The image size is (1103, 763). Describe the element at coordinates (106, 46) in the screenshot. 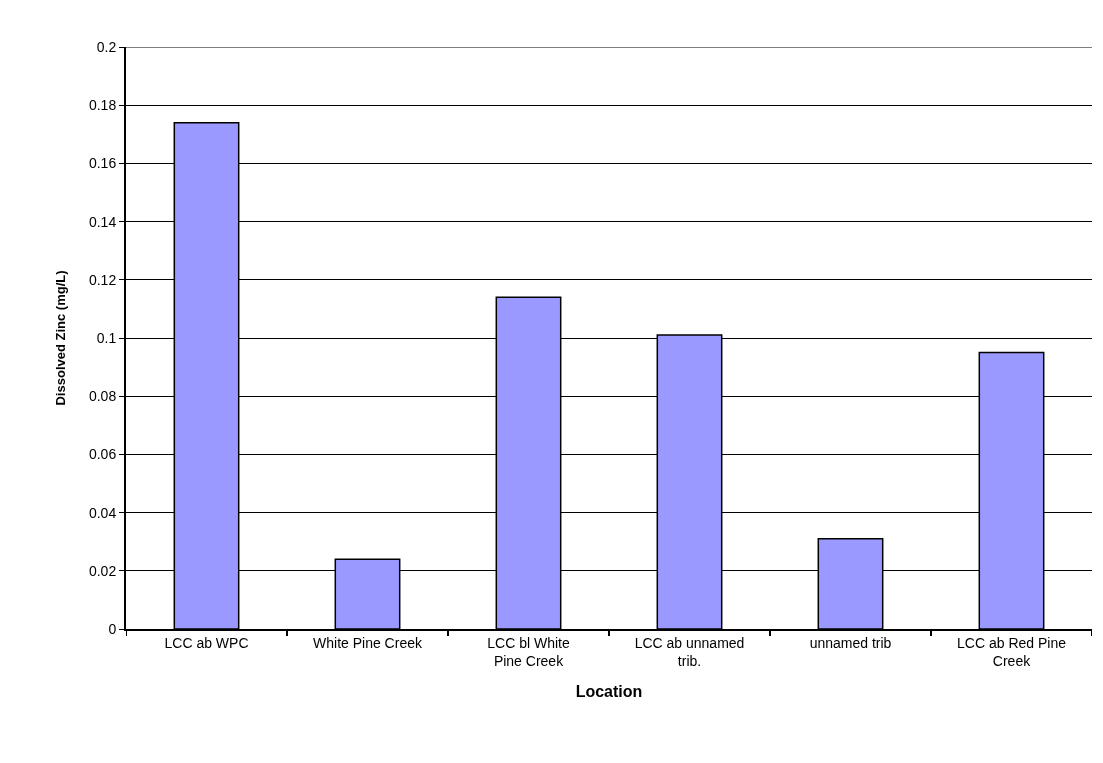

I see `y-tick-label: 0.2` at that location.